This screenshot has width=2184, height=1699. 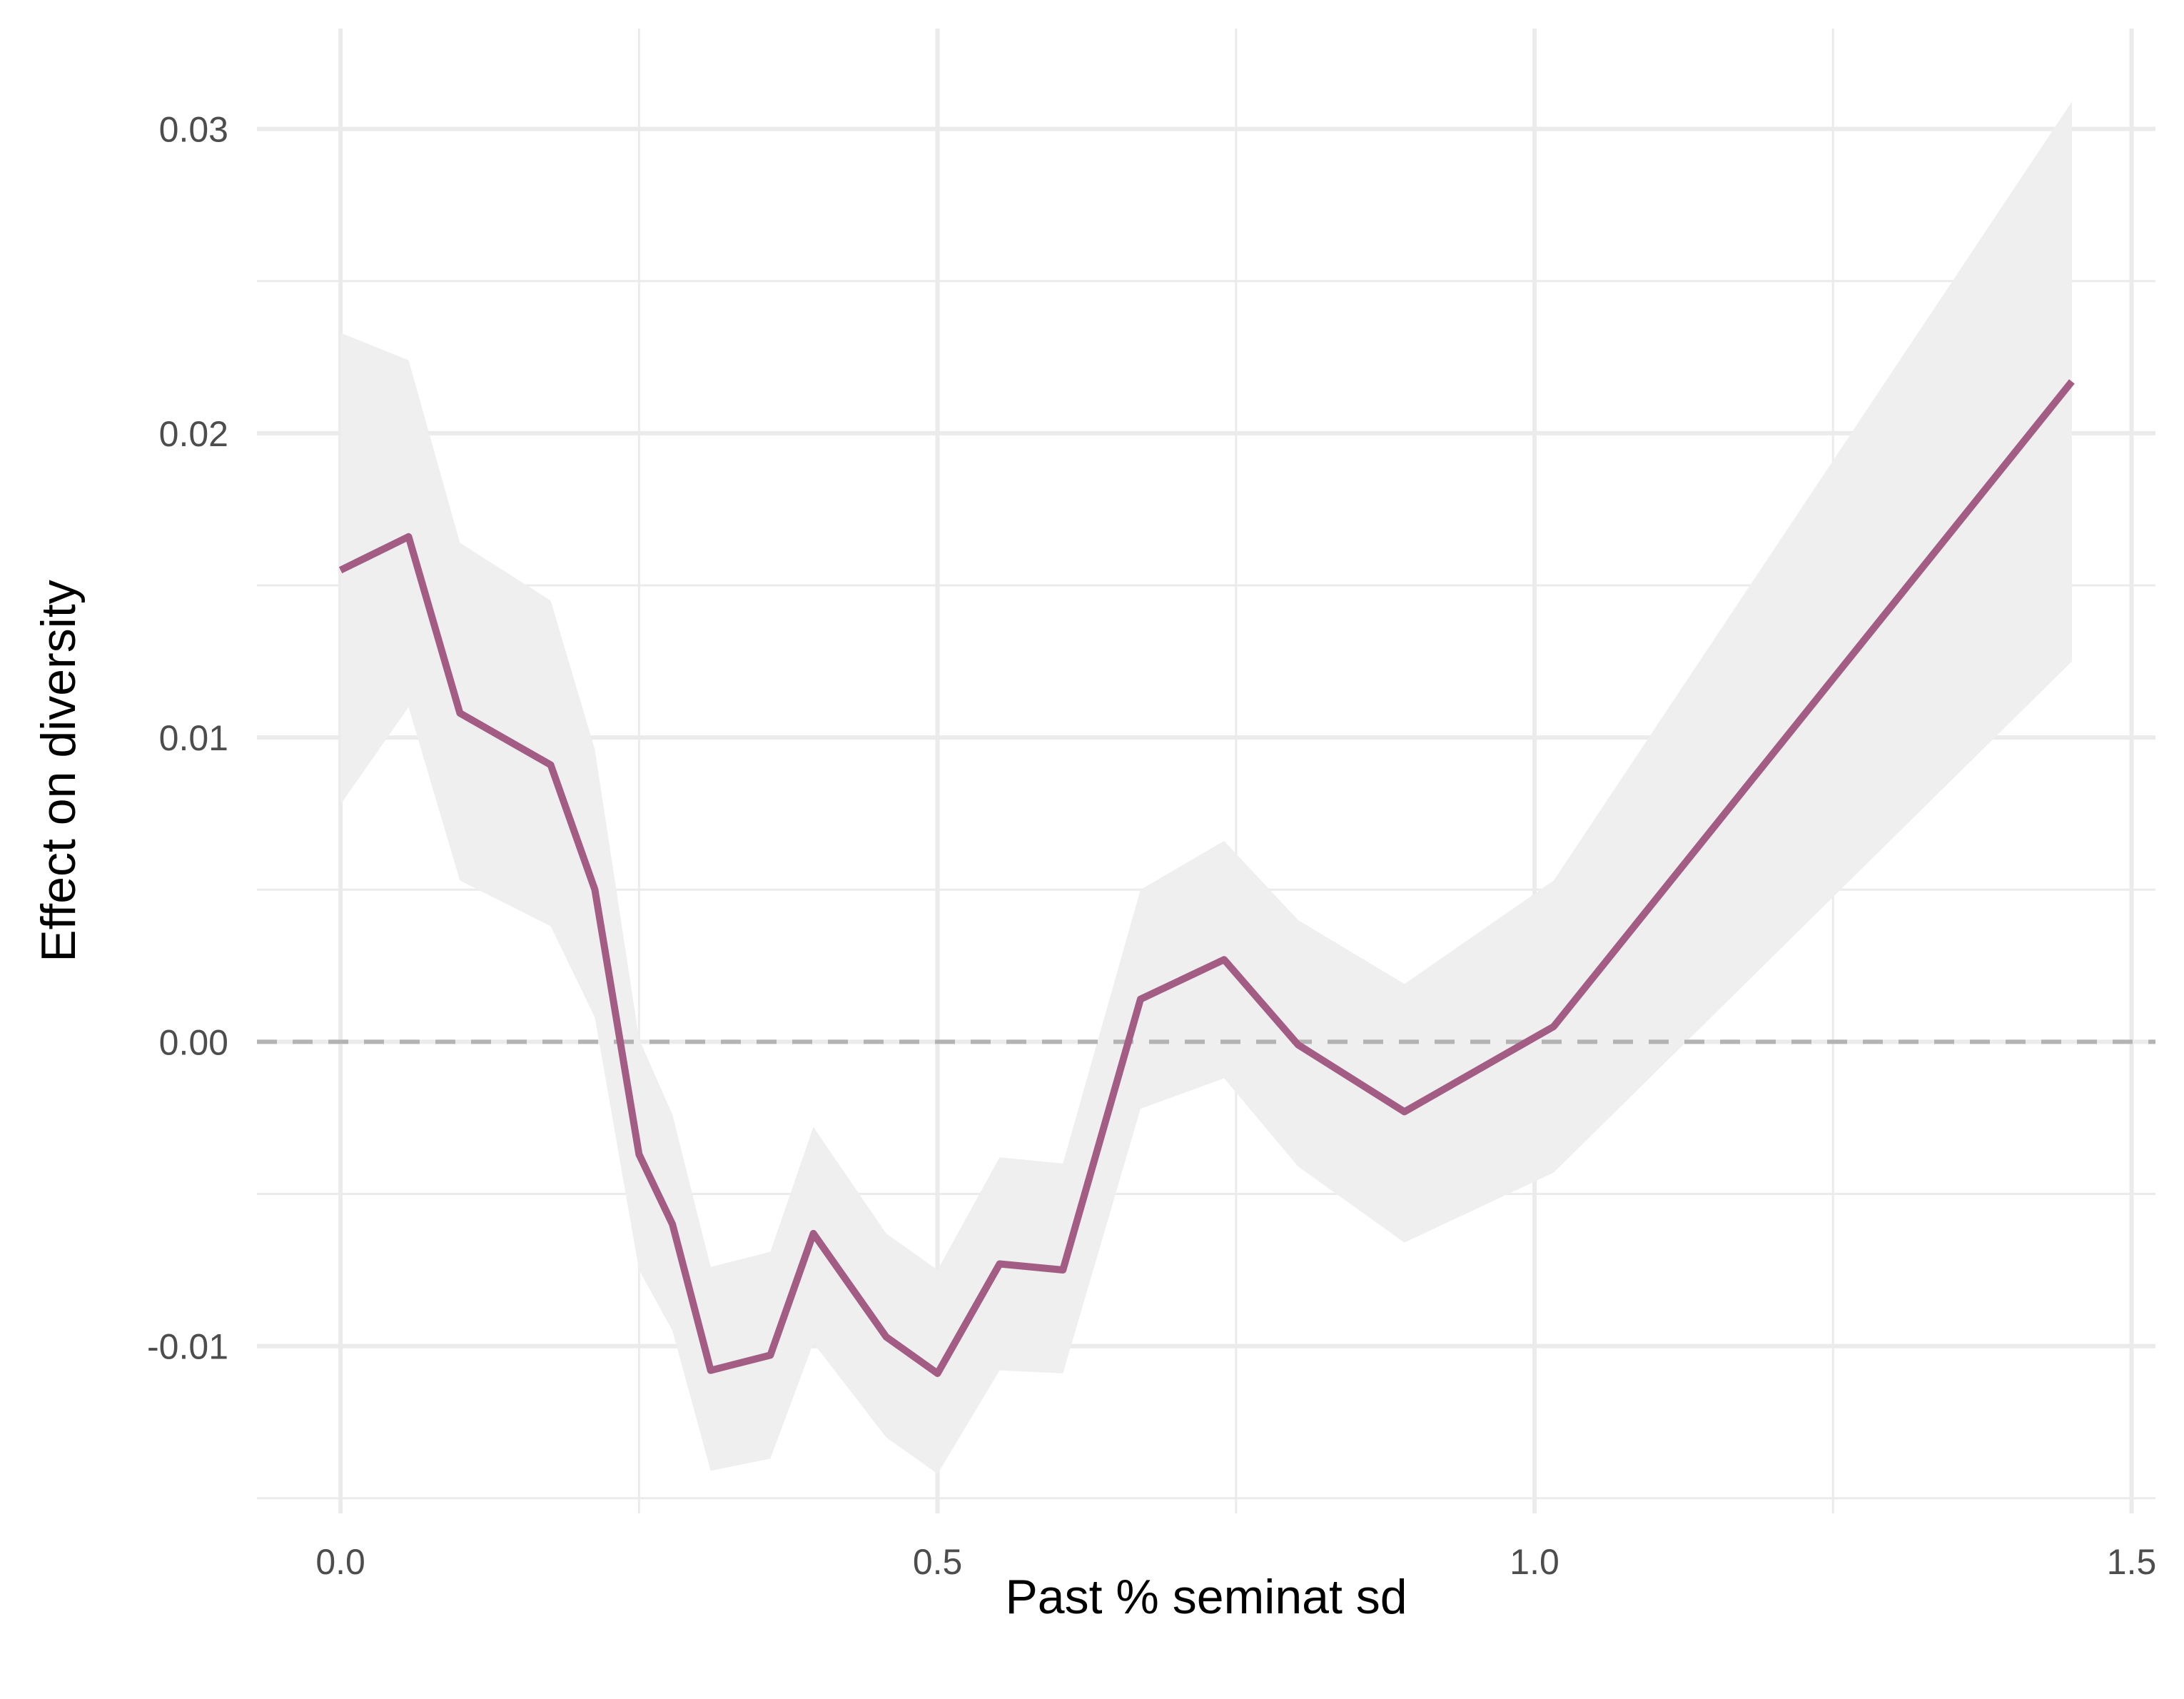 What do you see at coordinates (340, 1562) in the screenshot?
I see `x-tick-label: 0.0` at bounding box center [340, 1562].